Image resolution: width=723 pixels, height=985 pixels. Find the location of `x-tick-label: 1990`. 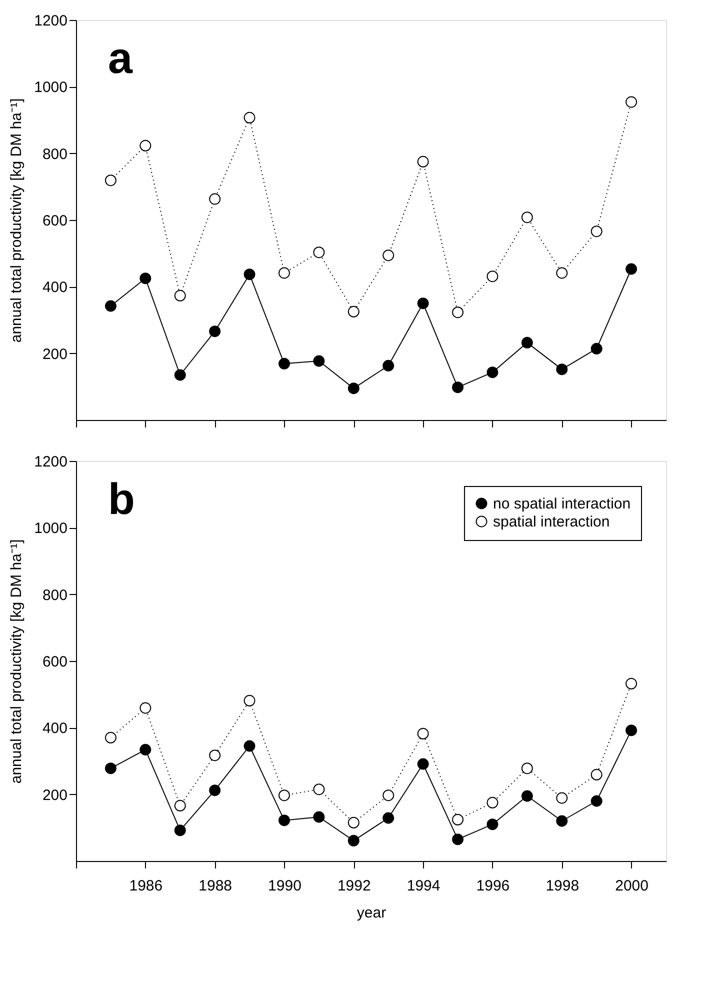

x-tick-label: 1990 is located at coordinates (285, 886).